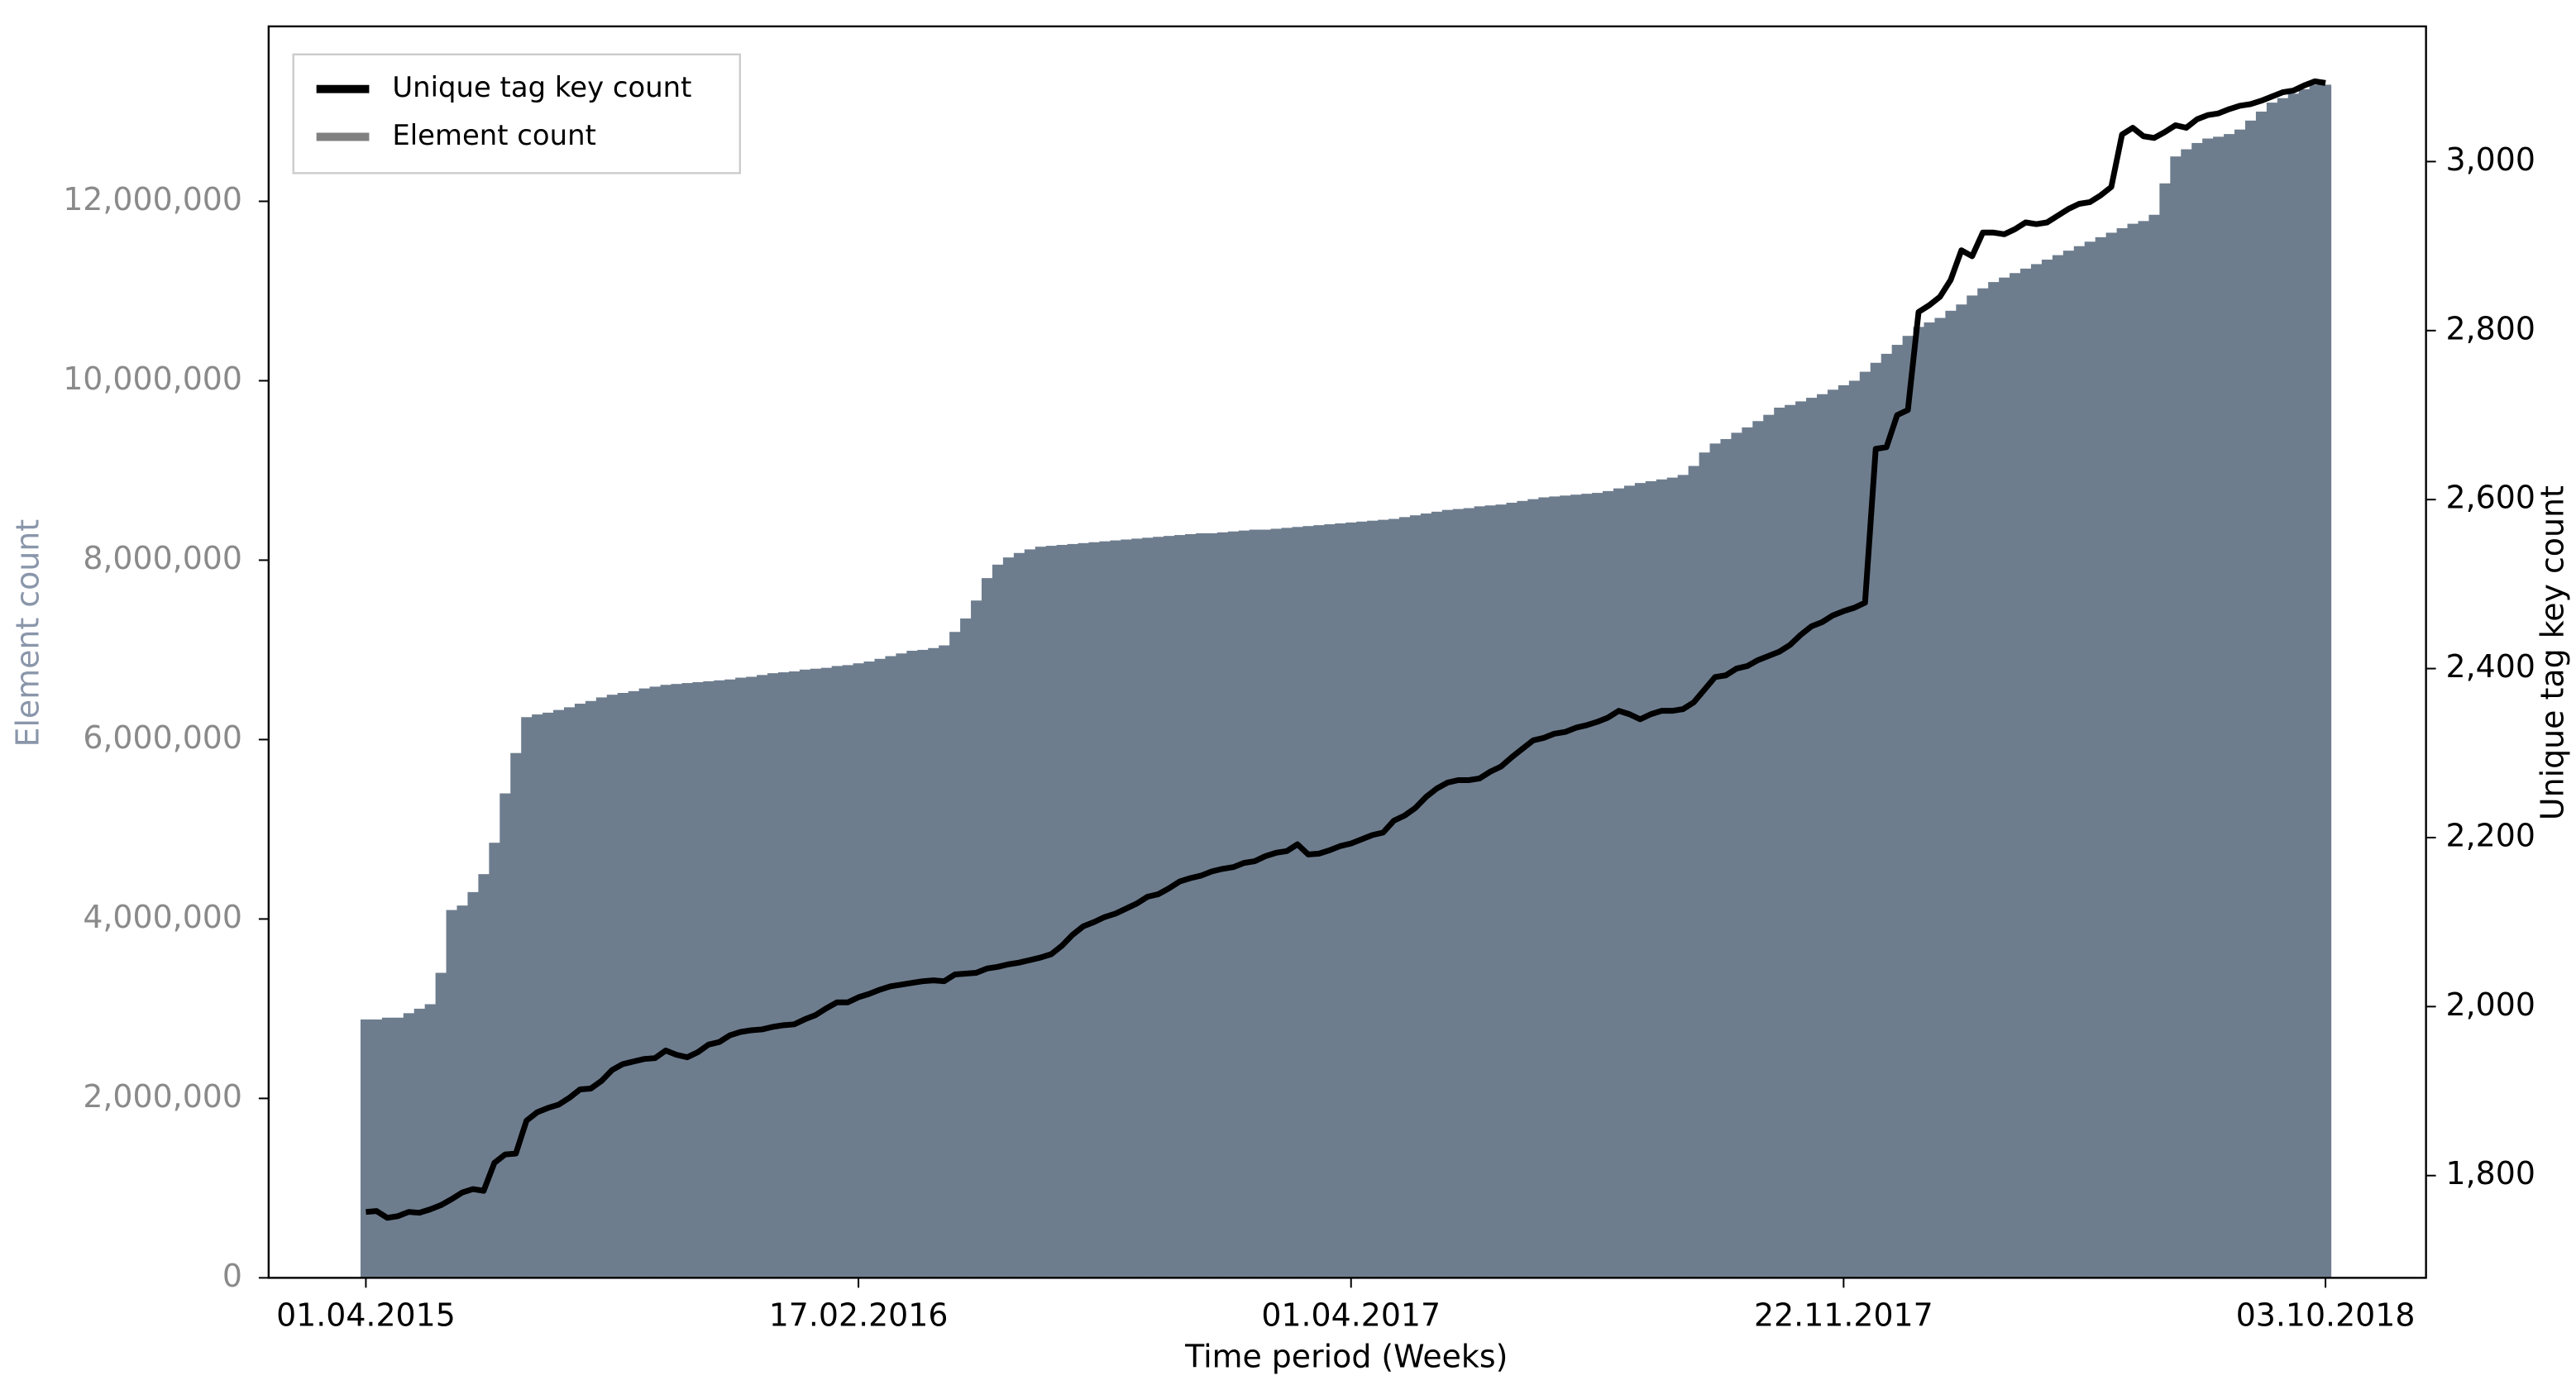 The image size is (2576, 1385). I want to click on y2-tick-label: 3,000, so click(2490, 159).